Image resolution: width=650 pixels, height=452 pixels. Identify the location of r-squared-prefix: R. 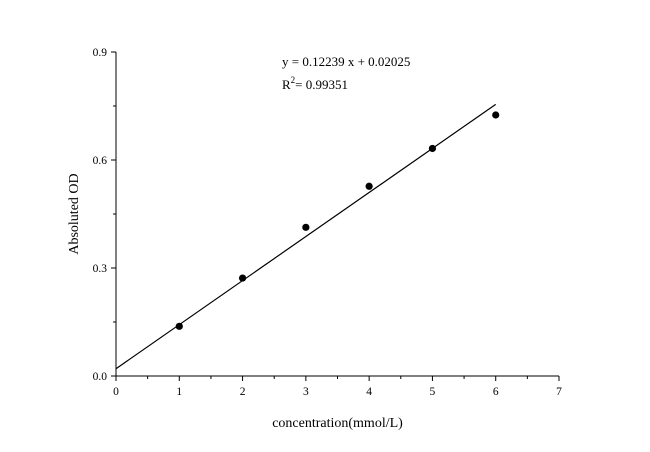
(286, 84).